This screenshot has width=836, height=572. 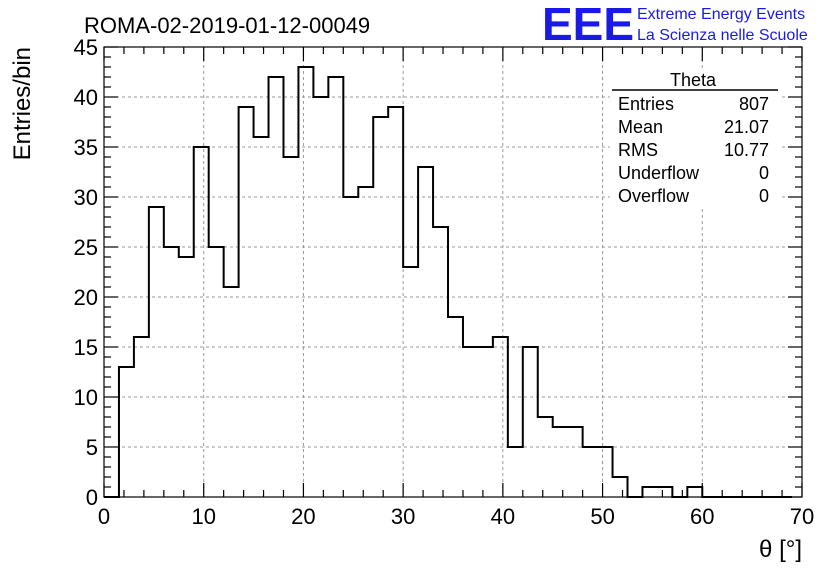 What do you see at coordinates (22, 103) in the screenshot?
I see `y-axis-label: Entries/bin` at bounding box center [22, 103].